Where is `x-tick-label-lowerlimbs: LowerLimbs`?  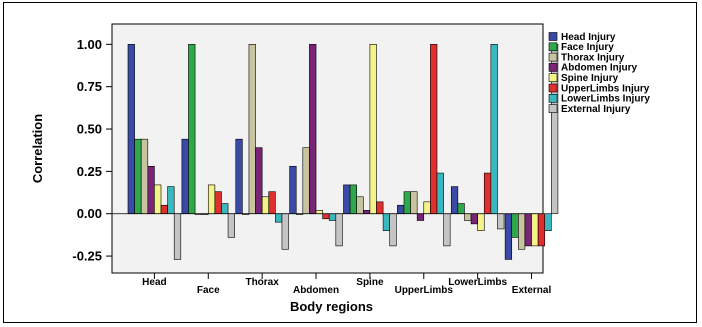 x-tick-label-lowerlimbs: LowerLimbs is located at coordinates (477, 282).